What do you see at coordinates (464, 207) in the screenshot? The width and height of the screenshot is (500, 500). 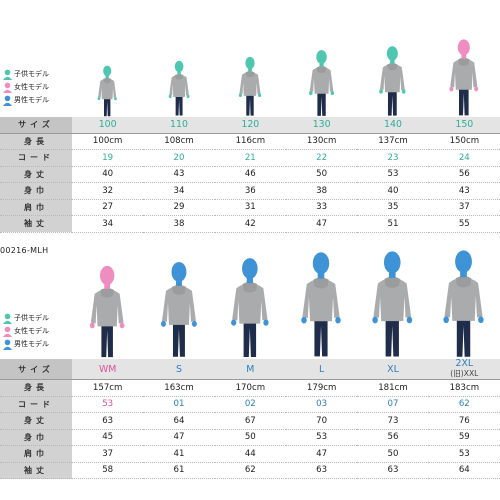 I see `shoulder-cell: 37` at bounding box center [464, 207].